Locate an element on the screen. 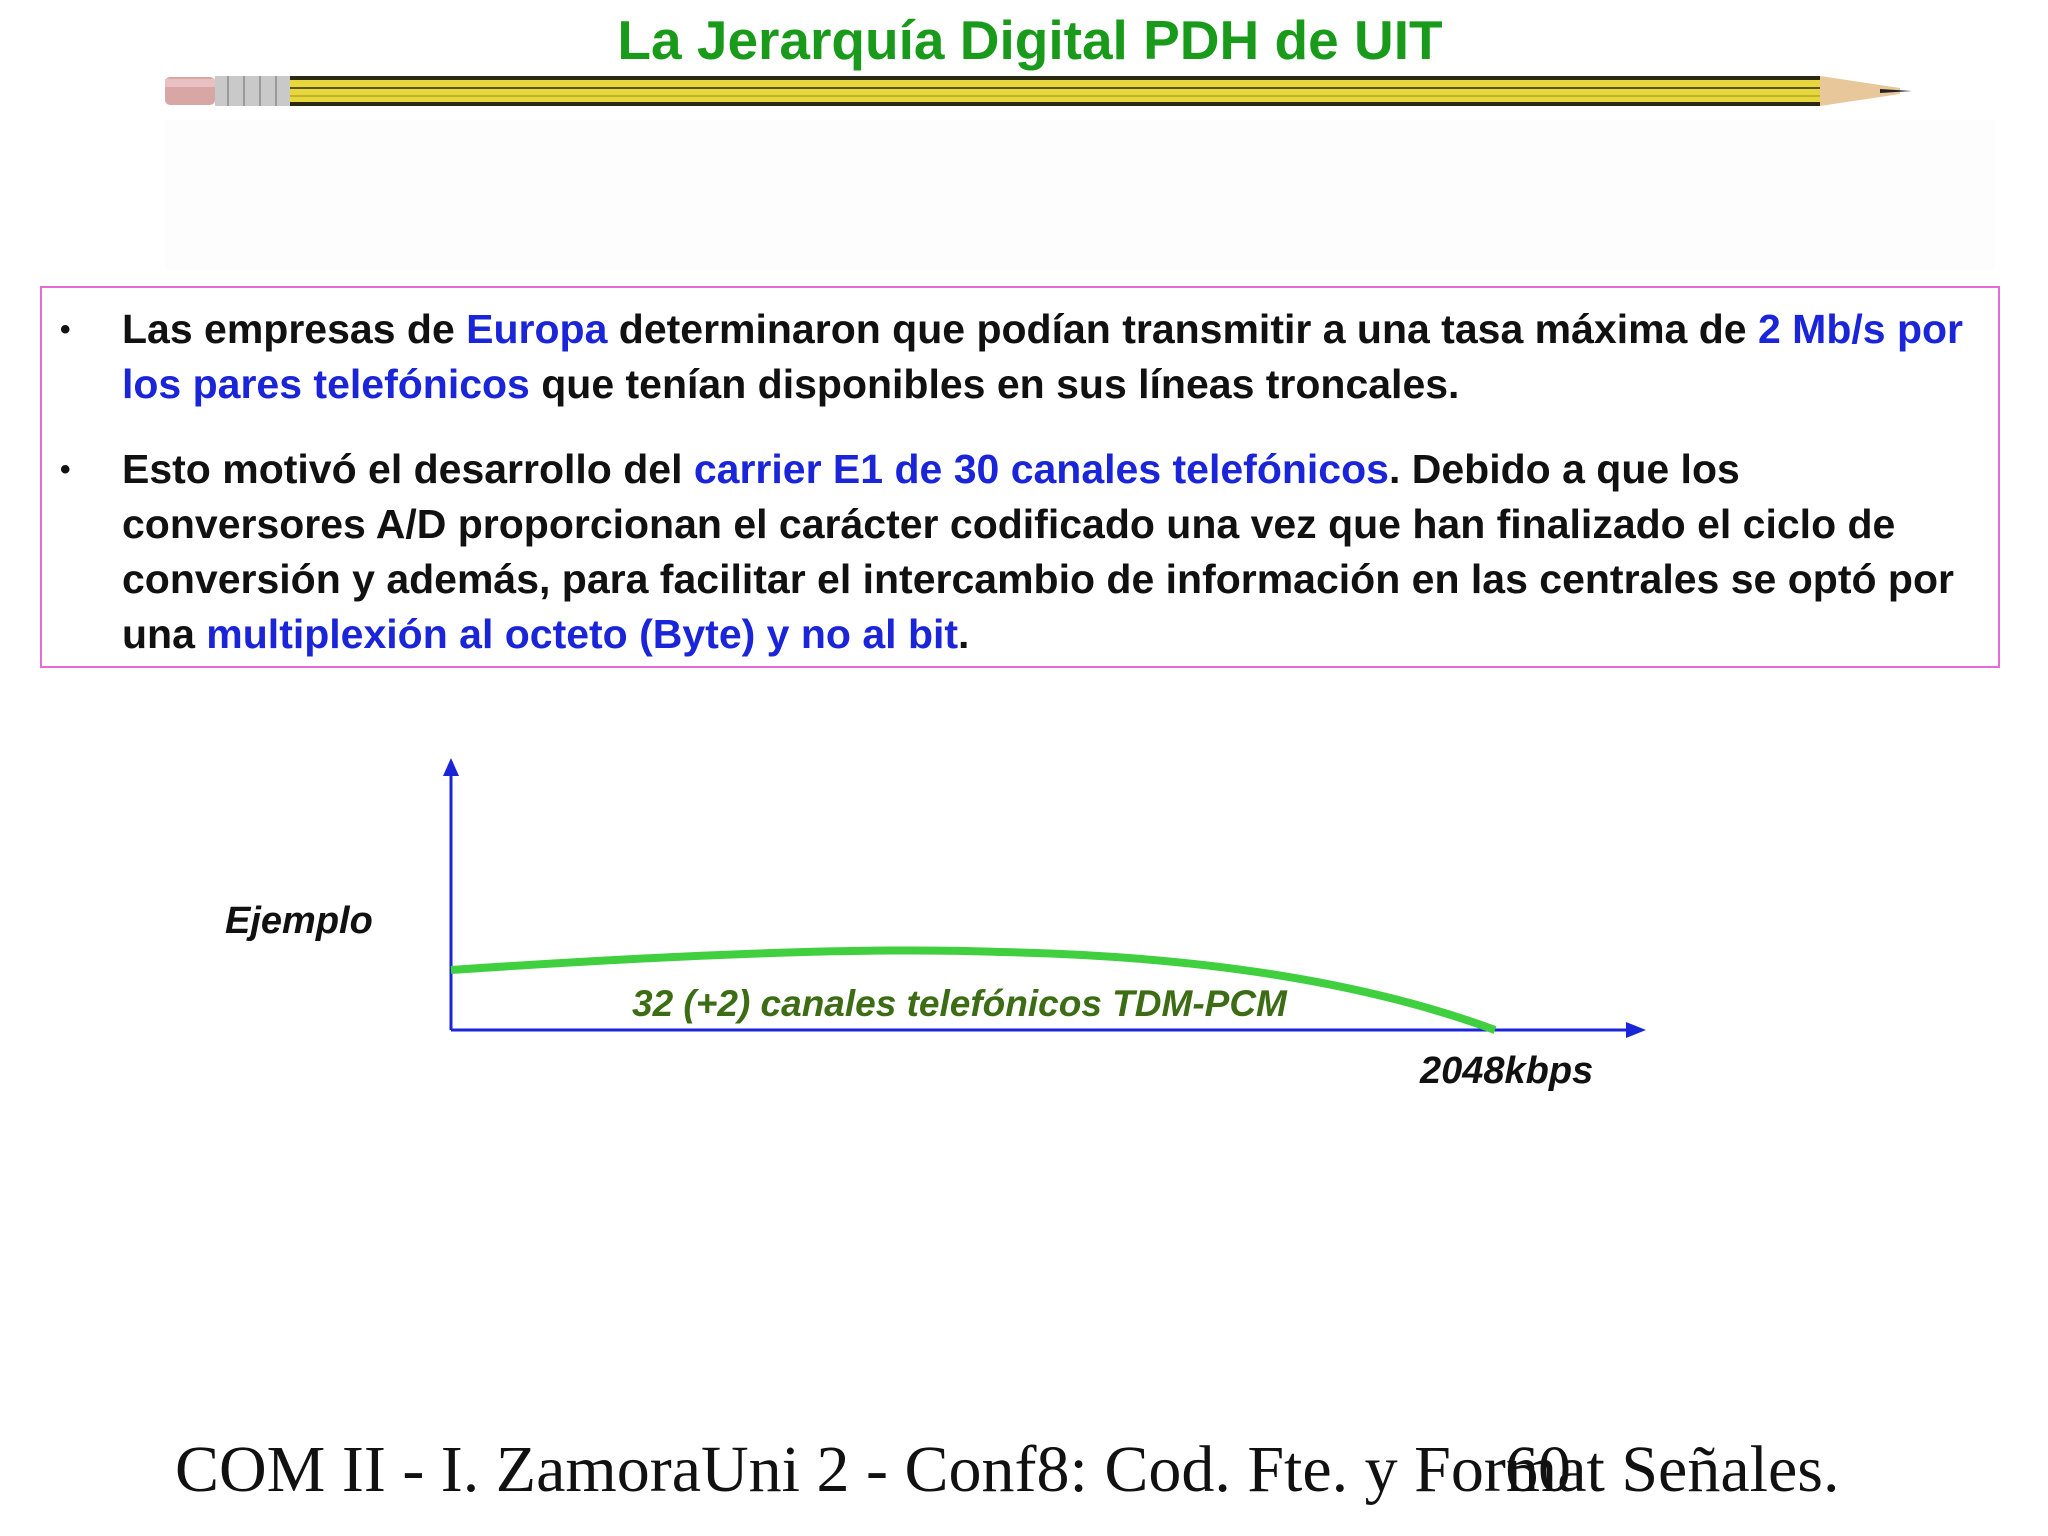  spectrum-curve is located at coordinates (973, 990).